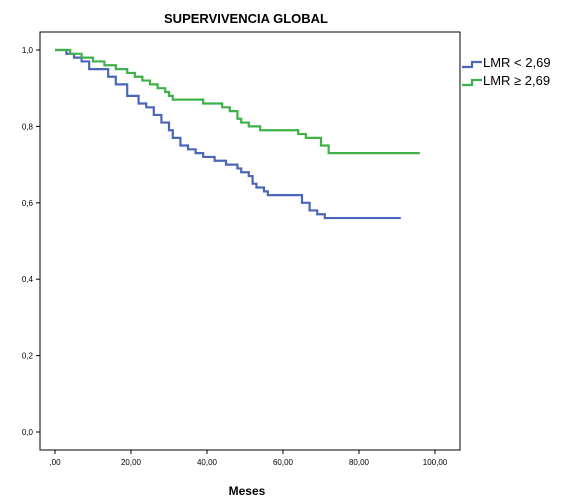  Describe the element at coordinates (247, 491) in the screenshot. I see `x-axis-label: Meses` at that location.